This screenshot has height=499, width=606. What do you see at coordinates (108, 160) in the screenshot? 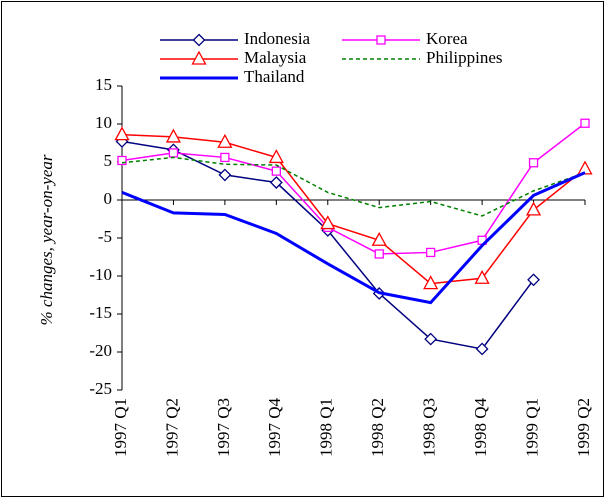
I see `y-tick-label: 5` at bounding box center [108, 160].